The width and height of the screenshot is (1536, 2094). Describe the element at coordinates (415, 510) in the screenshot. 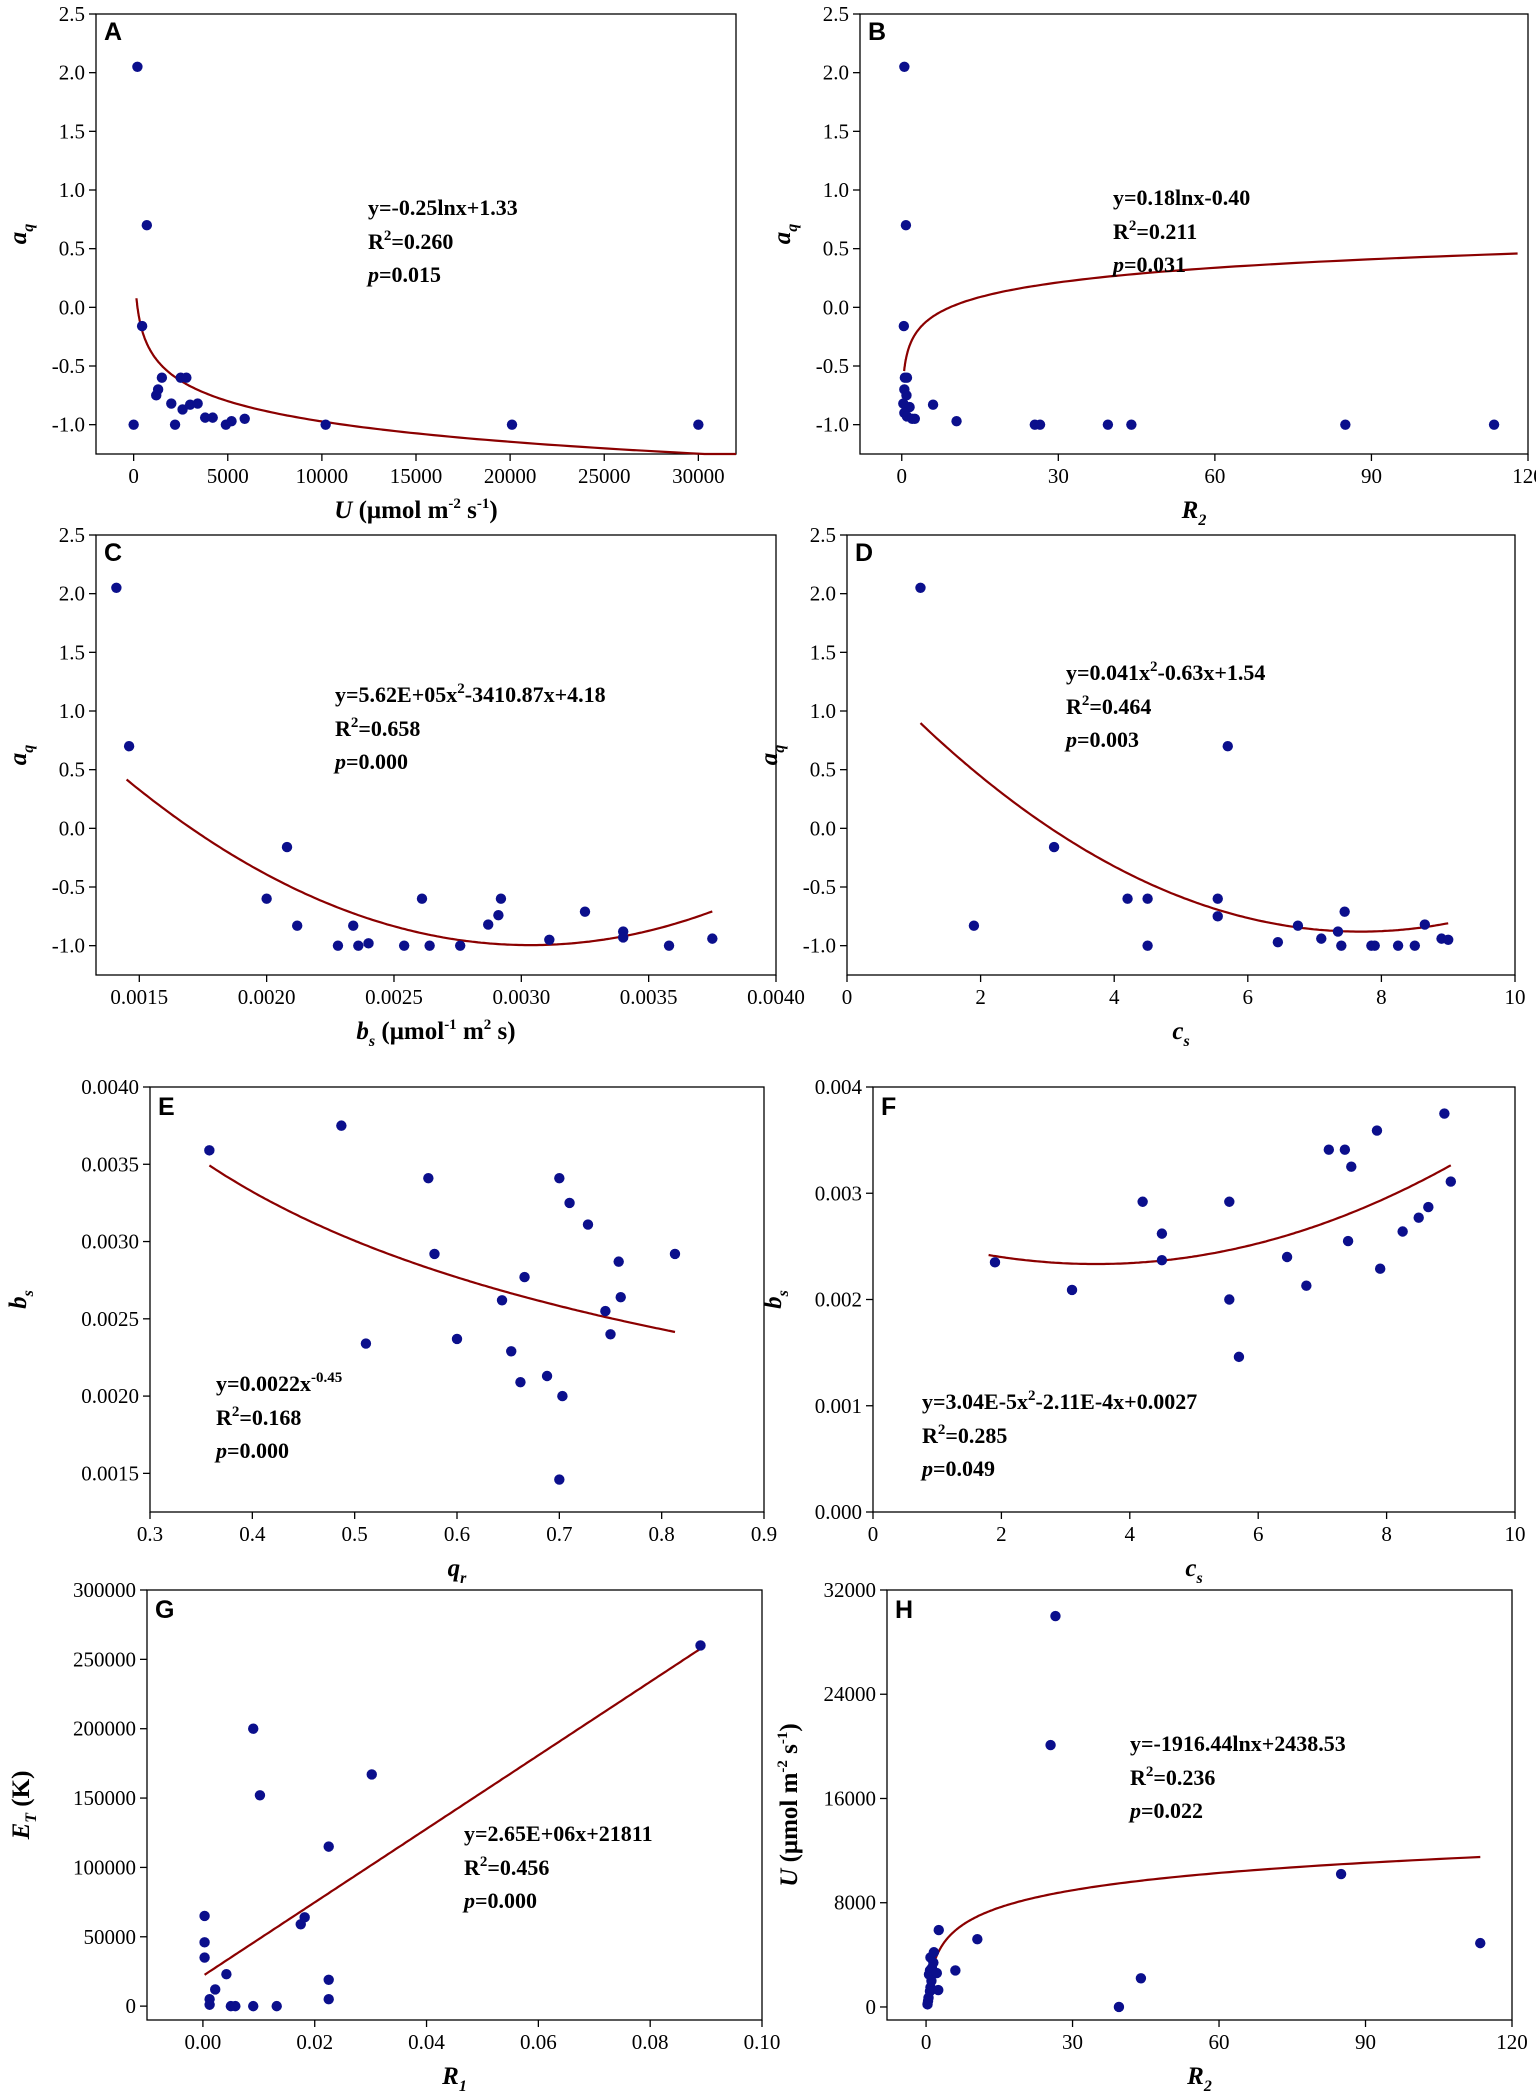

I see `x-axis-label: U (μmol m-2 s-1)` at that location.